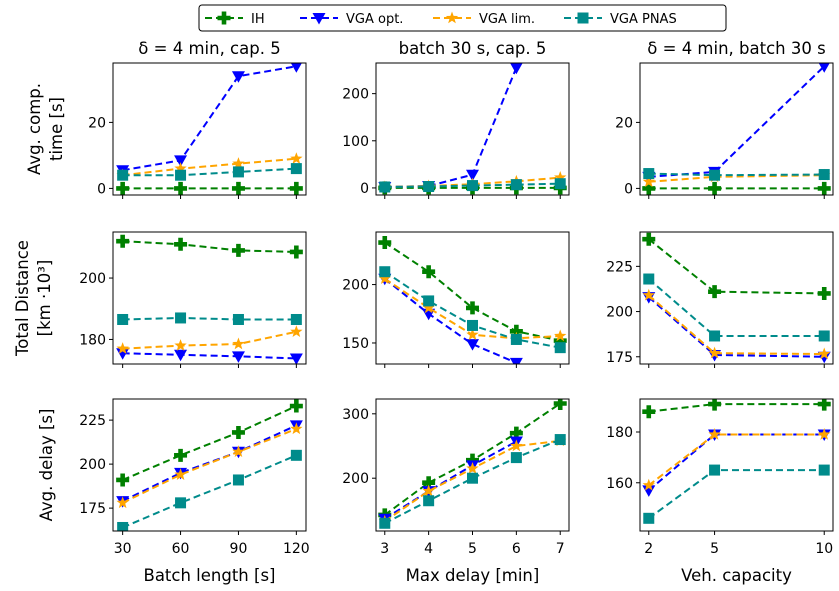 This screenshot has width=839, height=591. Describe the element at coordinates (46, 465) in the screenshot. I see `row-label-3-line-1: Avg. delay [s]` at that location.